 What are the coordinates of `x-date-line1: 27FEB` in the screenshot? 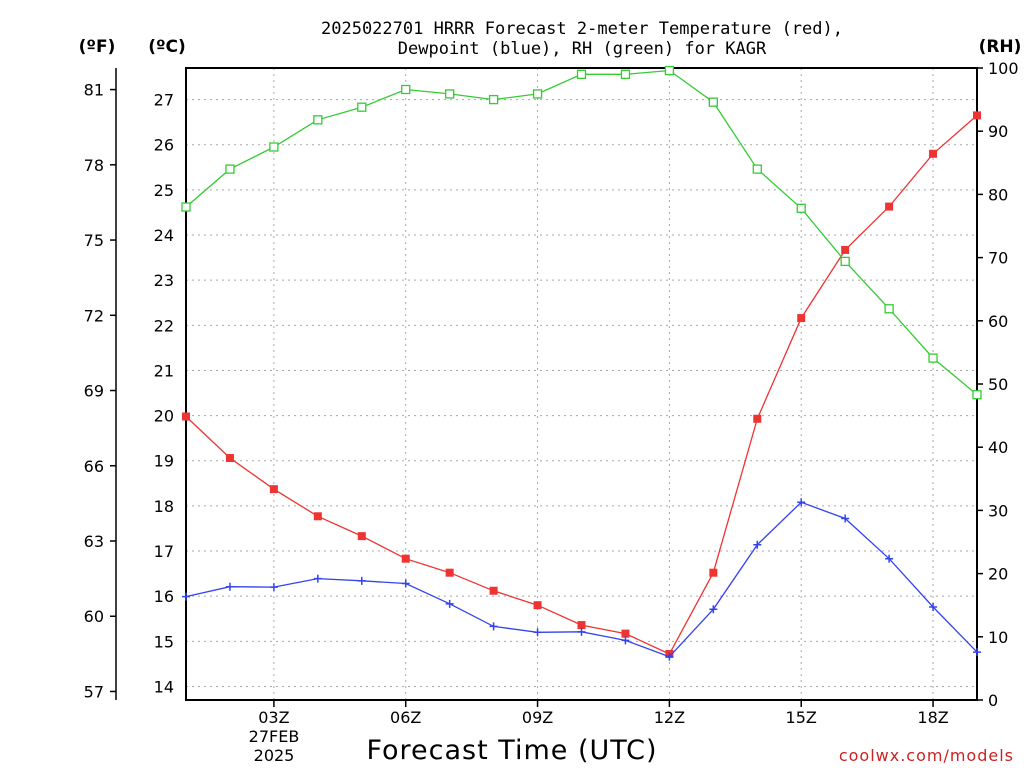 It's located at (274, 736).